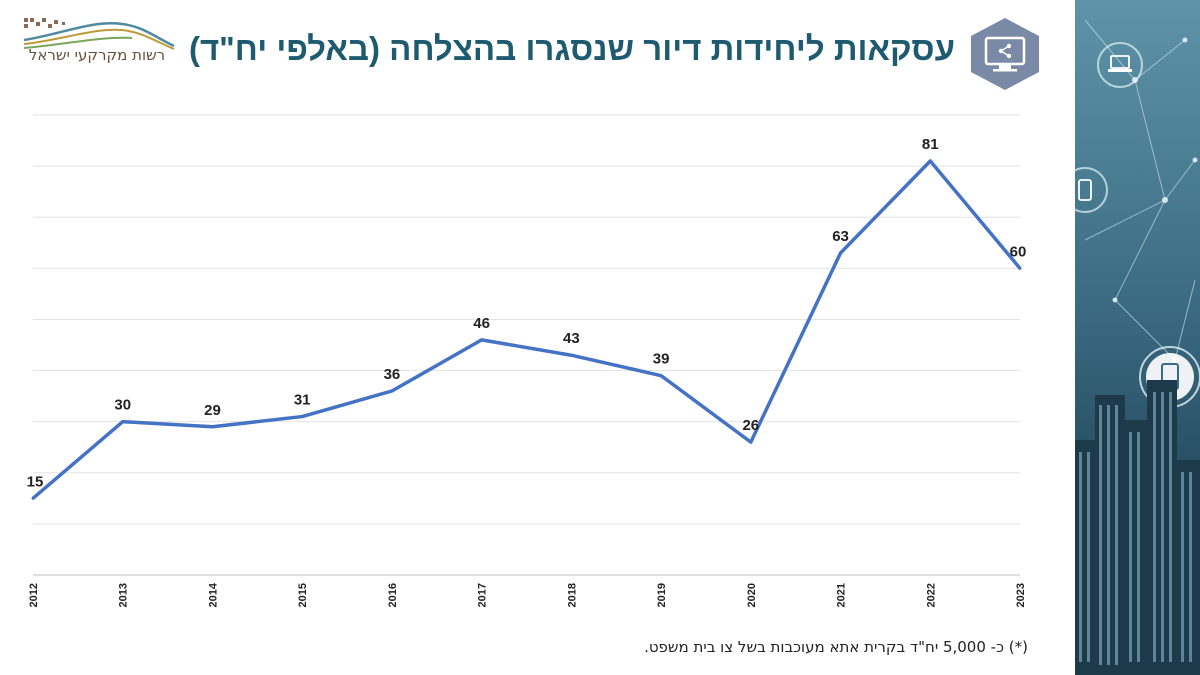 This screenshot has height=675, width=1200. What do you see at coordinates (1120, 65) in the screenshot?
I see `laptop-icon` at bounding box center [1120, 65].